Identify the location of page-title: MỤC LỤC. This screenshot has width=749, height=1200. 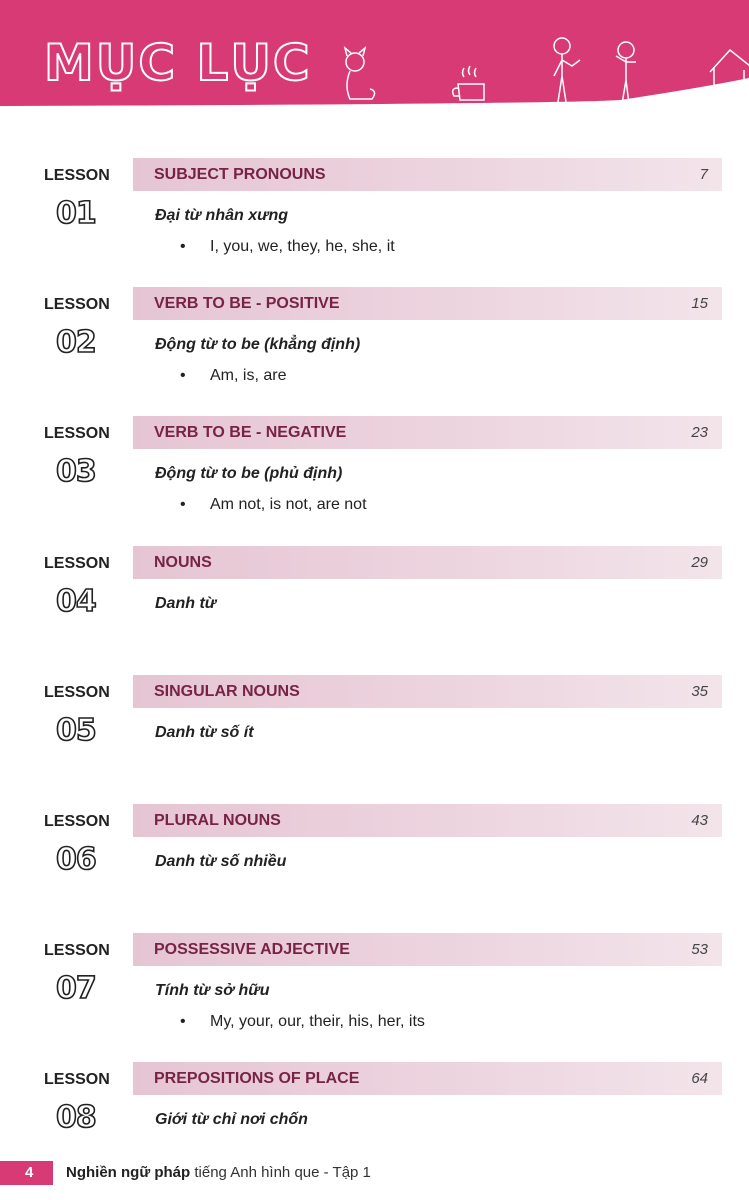
(177, 63).